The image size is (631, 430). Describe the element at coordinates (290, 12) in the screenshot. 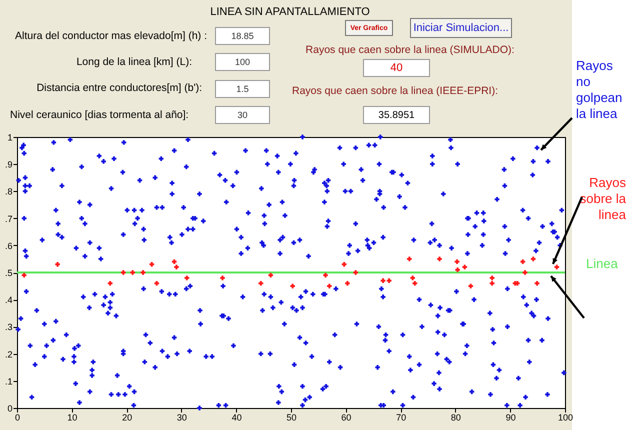

I see `chart-title: LINEA SIN APANTALLAMIENTO` at that location.